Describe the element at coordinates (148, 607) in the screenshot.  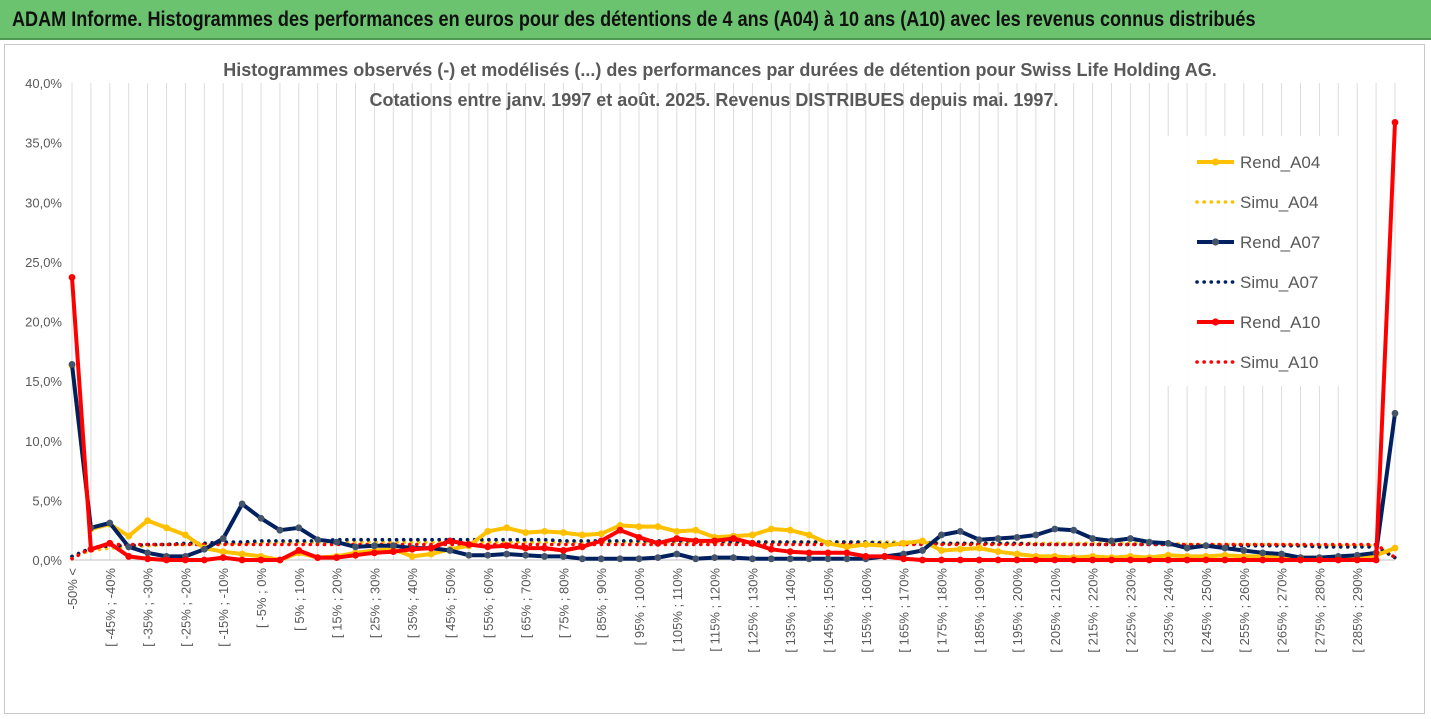
I see `x-tick-label: [ -35% ; -30%` at that location.